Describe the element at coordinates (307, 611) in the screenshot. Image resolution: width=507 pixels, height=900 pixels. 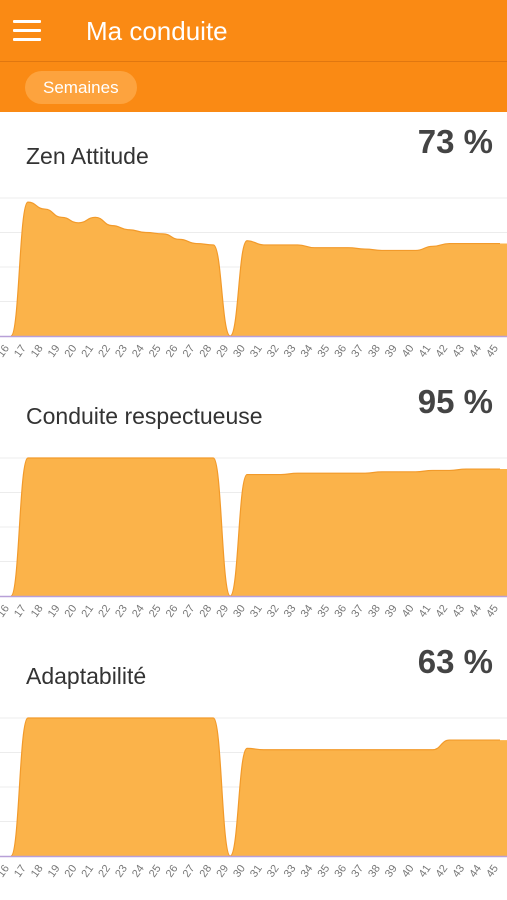
I see `x-tick-label: 34` at that location.